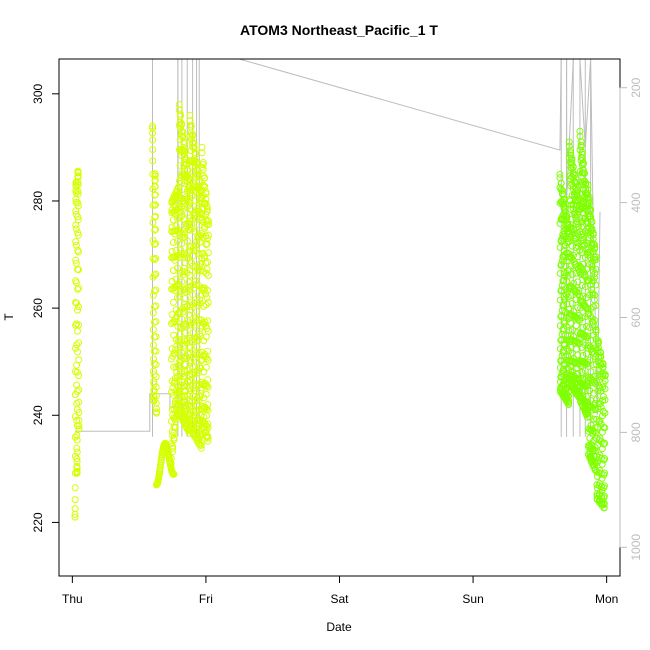 This screenshot has height=650, width=650. I want to click on x-axis-label: Date, so click(339, 627).